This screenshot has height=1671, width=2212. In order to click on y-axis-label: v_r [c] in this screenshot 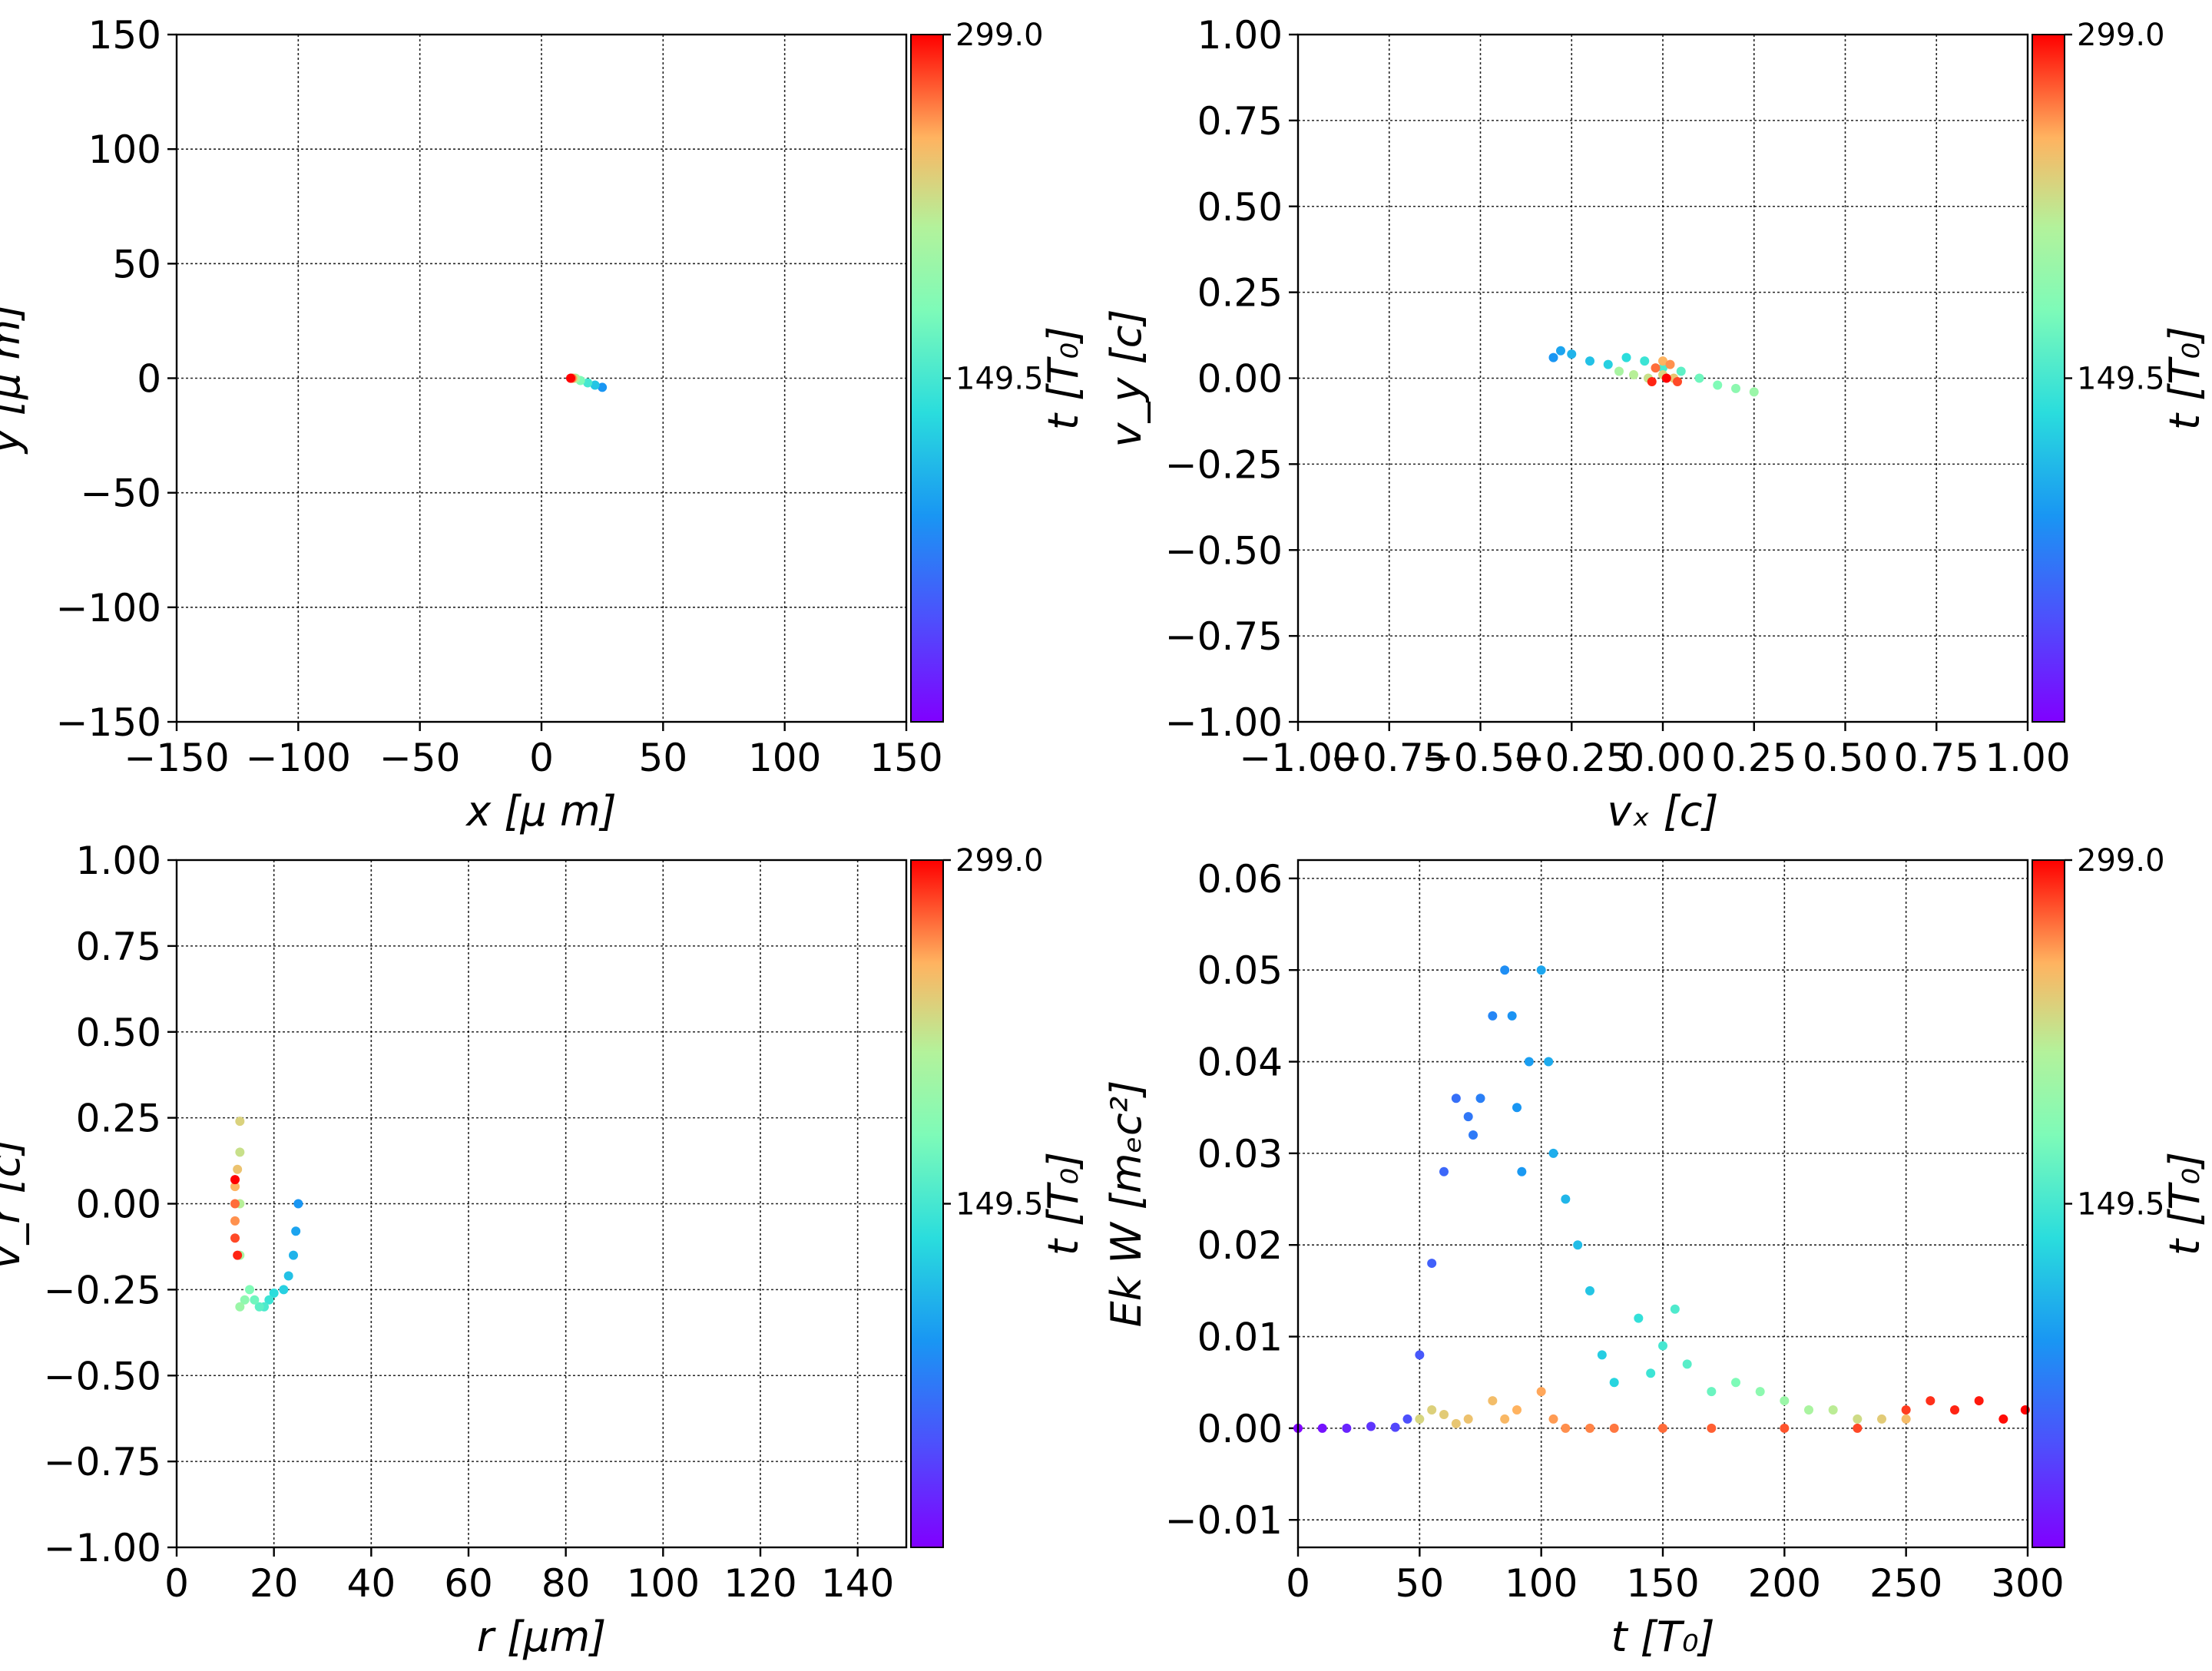, I will do `click(15, 1203)`.